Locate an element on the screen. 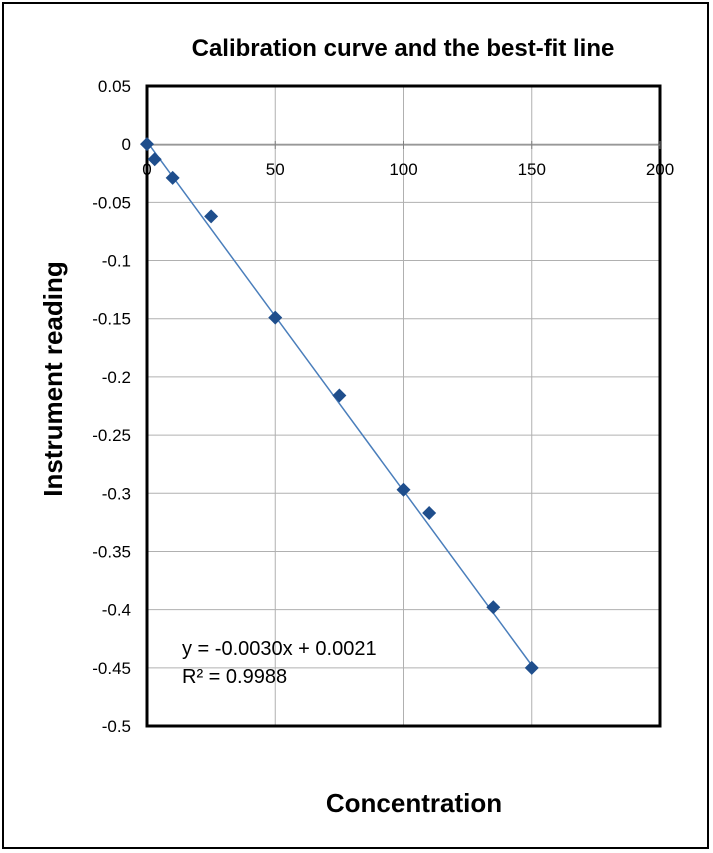 The width and height of the screenshot is (713, 853). y-tick-label-8: -0.35 is located at coordinates (111, 551).